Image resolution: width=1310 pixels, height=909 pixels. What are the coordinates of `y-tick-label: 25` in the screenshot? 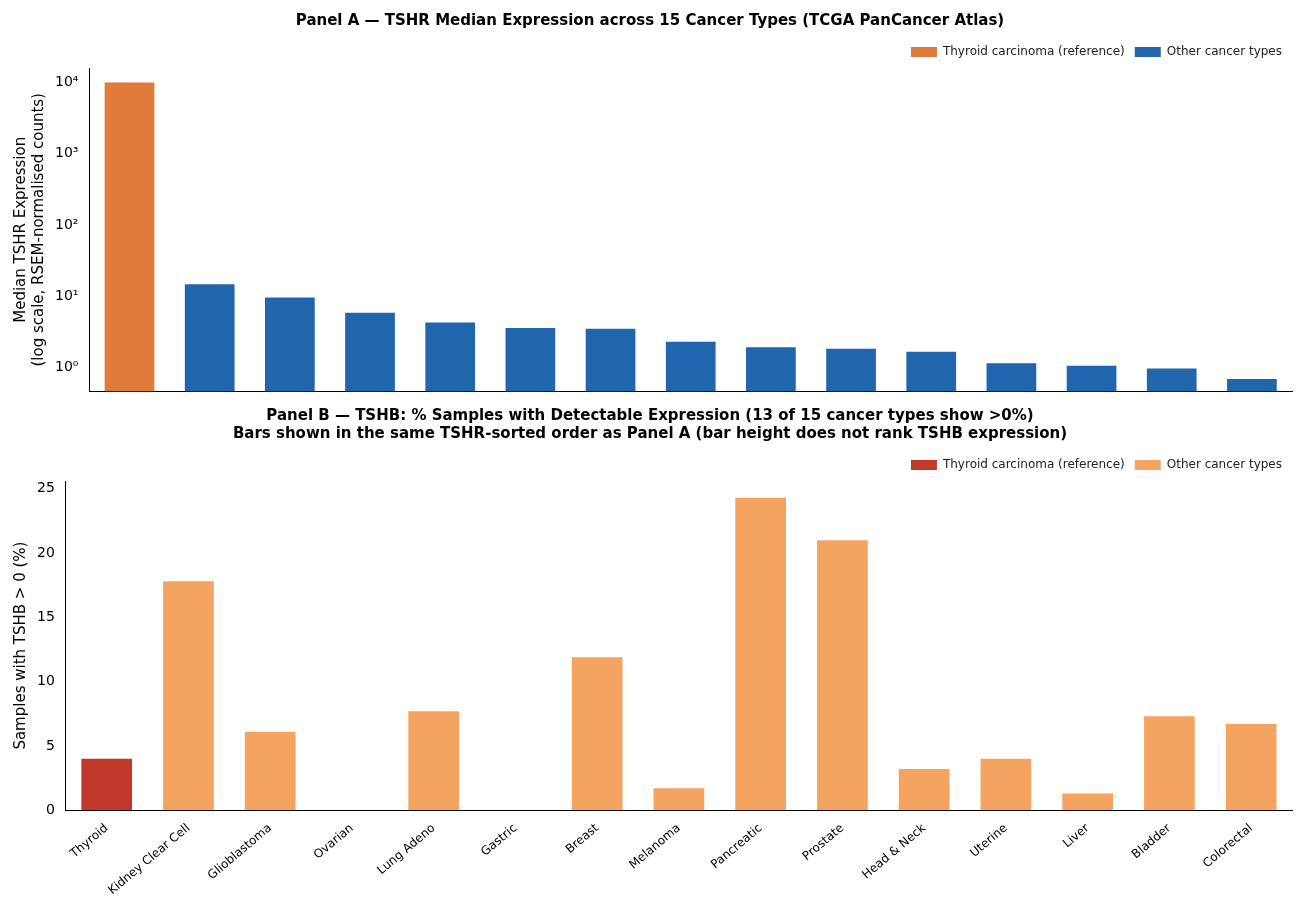 It's located at (45, 487).